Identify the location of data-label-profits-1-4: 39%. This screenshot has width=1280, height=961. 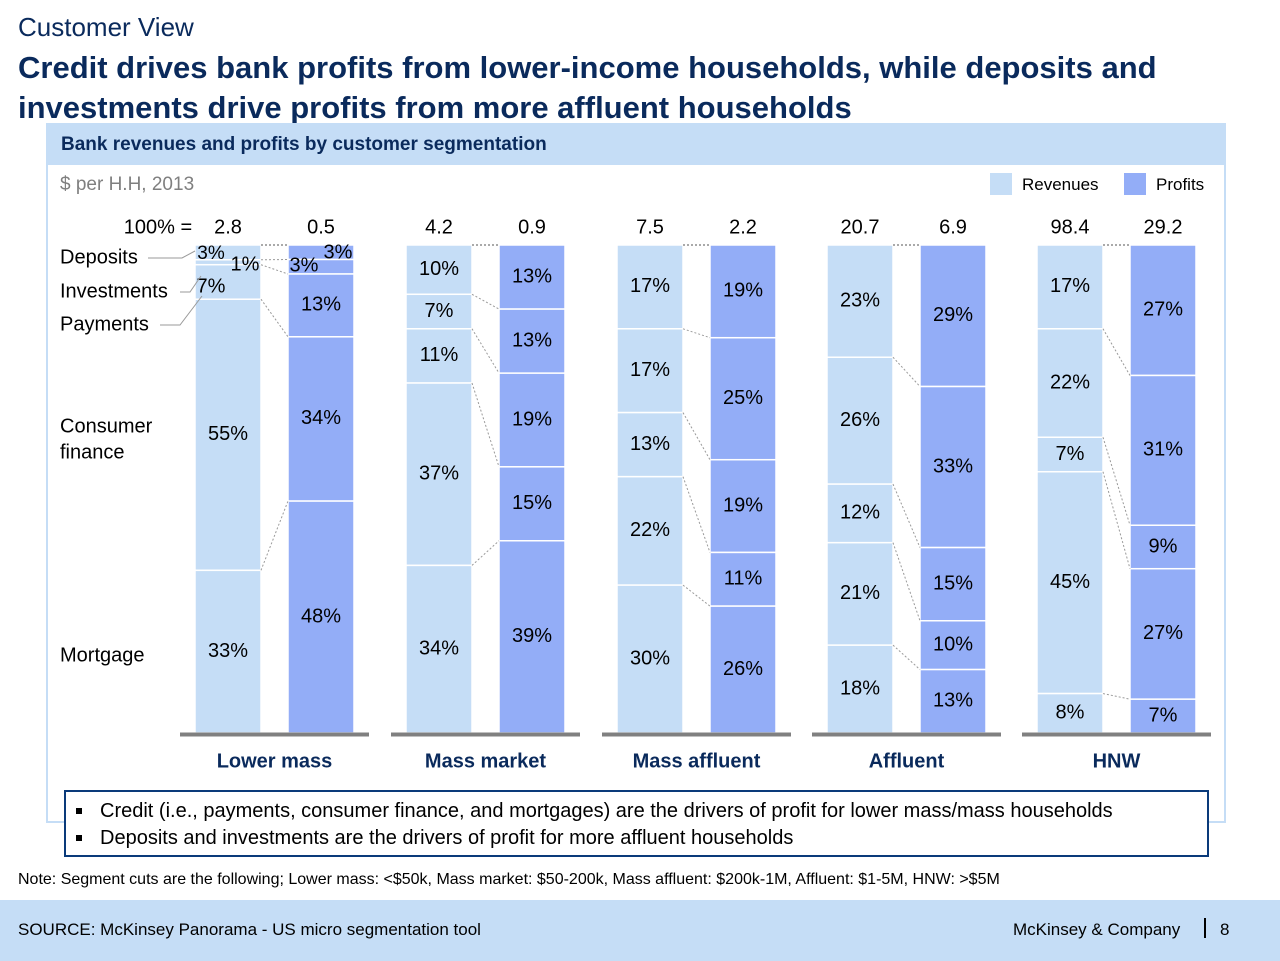
(532, 636).